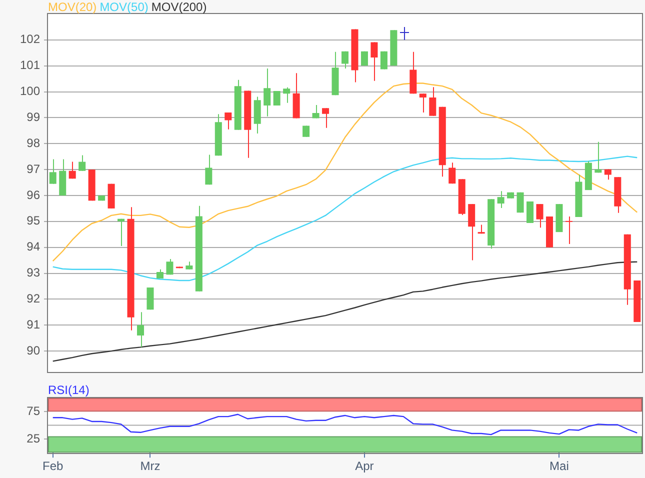  What do you see at coordinates (72, 7) in the screenshot?
I see `text: MOV(20)` at bounding box center [72, 7].